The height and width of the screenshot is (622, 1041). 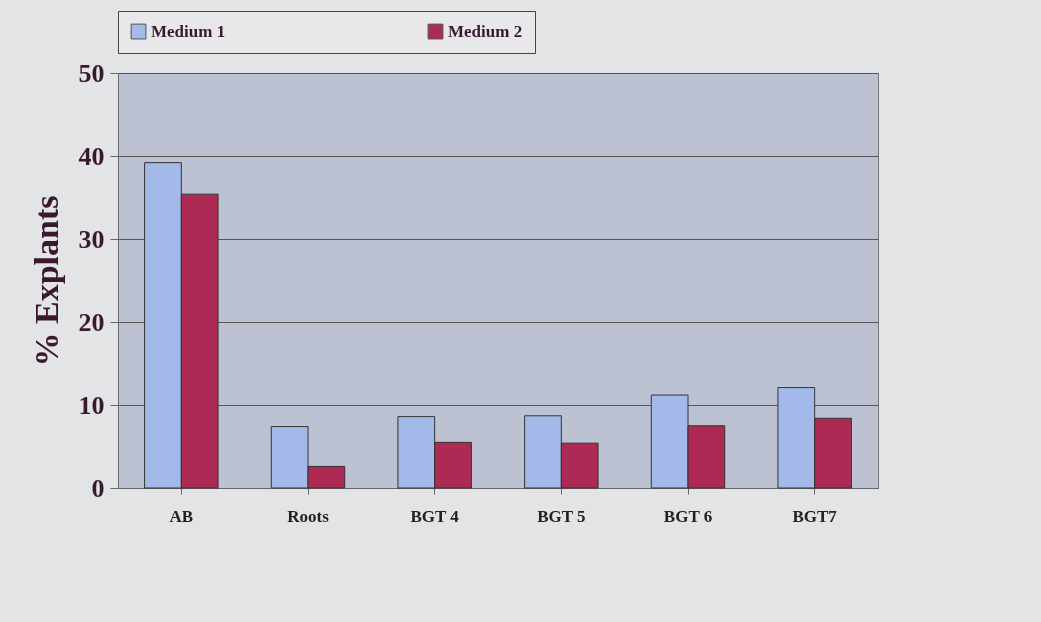 What do you see at coordinates (91, 239) in the screenshot?
I see `y-tick-label: 30` at bounding box center [91, 239].